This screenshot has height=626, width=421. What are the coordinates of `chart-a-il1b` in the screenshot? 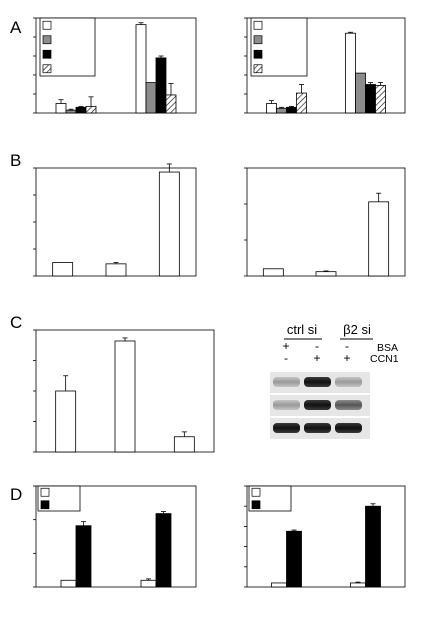 It's located at (325, 65).